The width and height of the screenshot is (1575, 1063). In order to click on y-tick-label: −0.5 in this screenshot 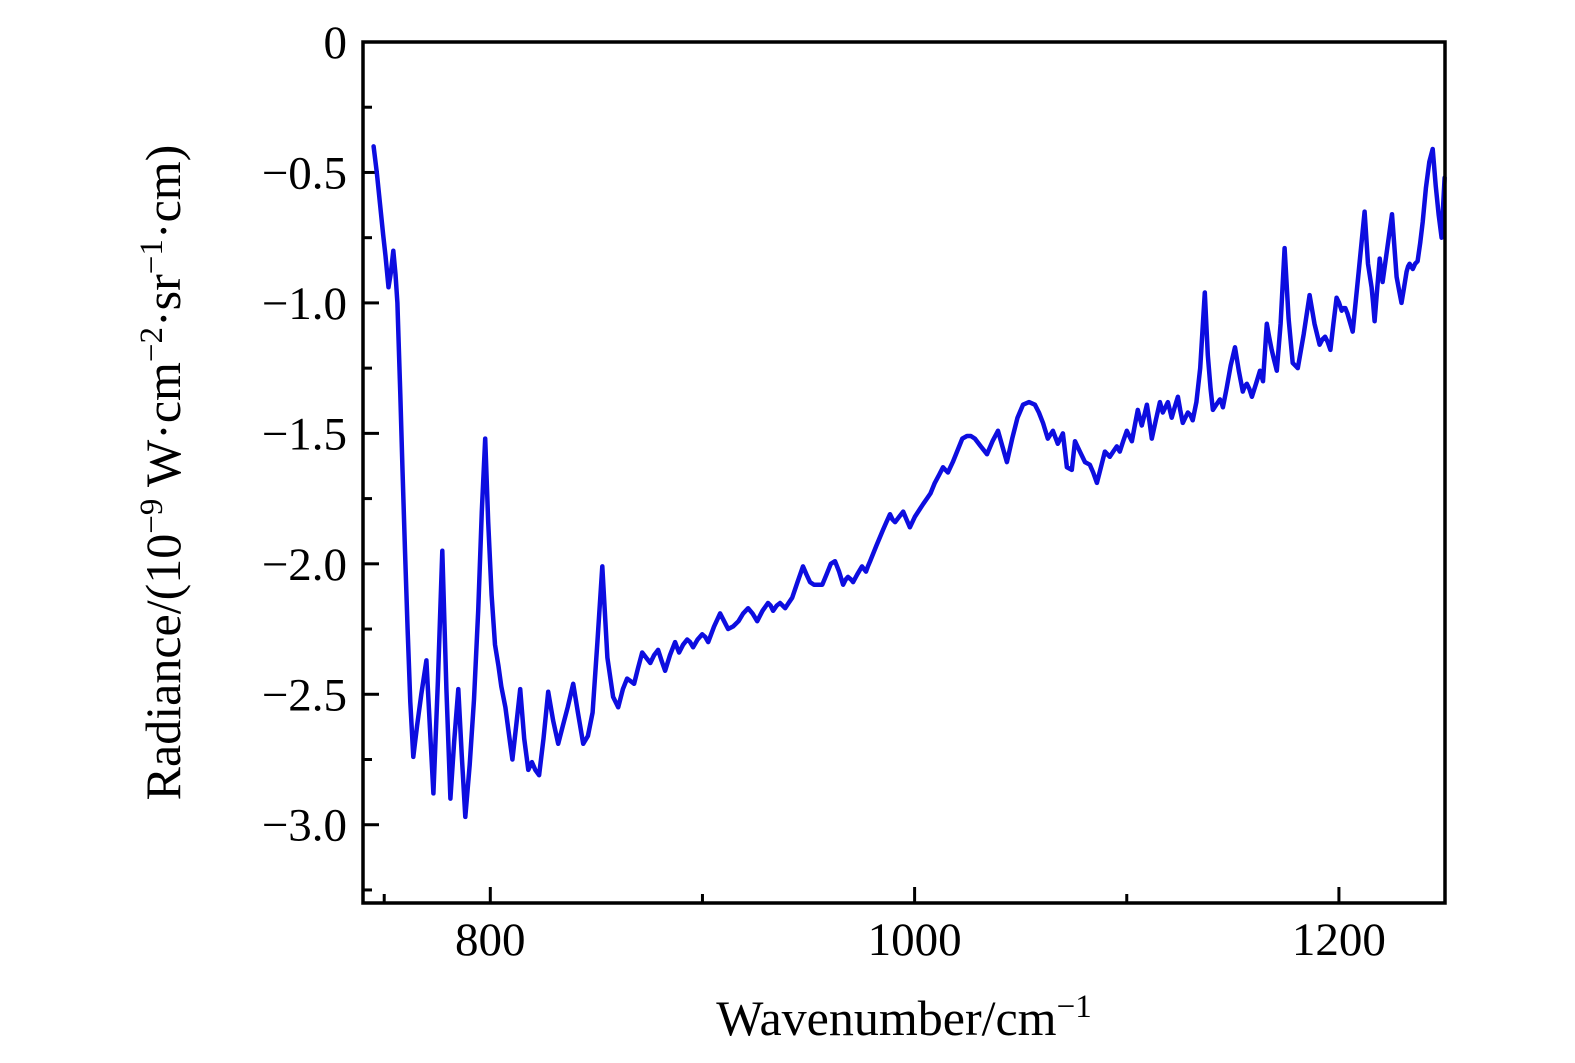, I will do `click(304, 173)`.